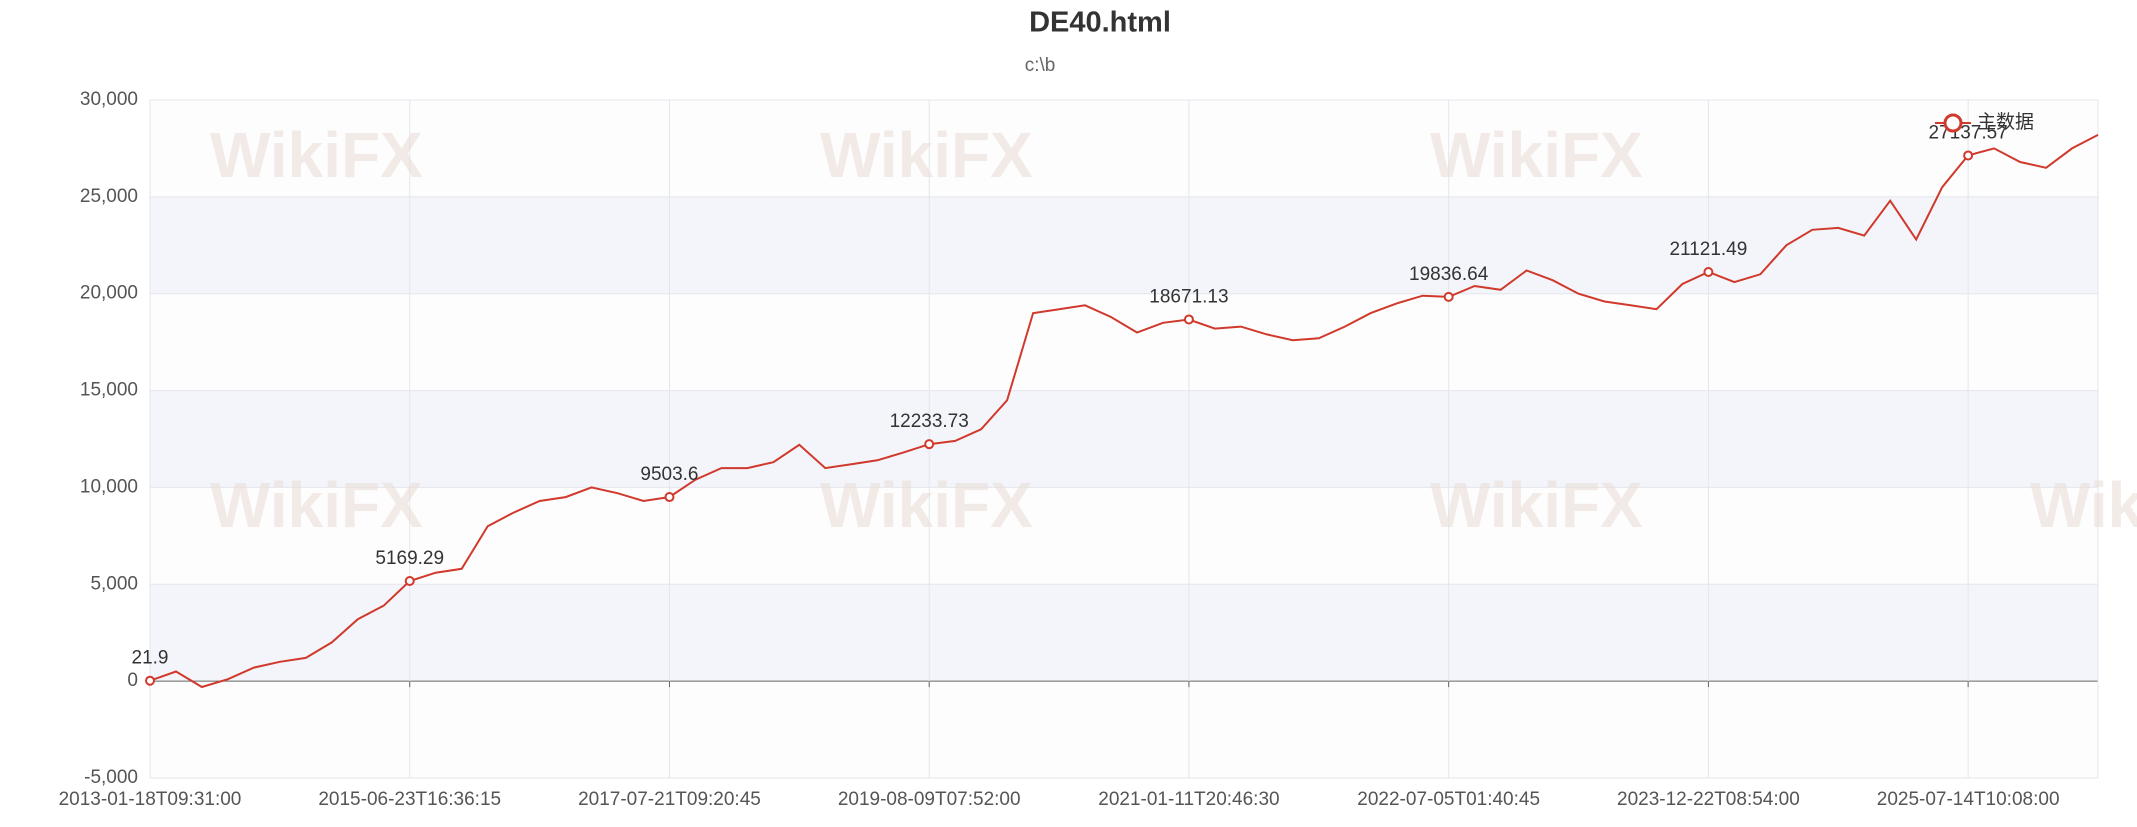  I want to click on y-tick-label: 0, so click(132, 680).